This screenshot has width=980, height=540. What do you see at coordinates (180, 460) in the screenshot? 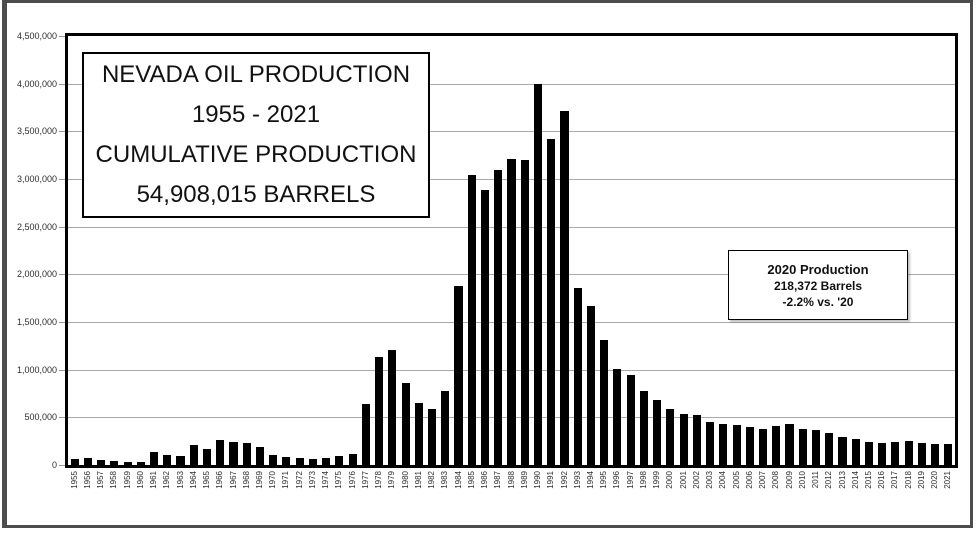
I see `bar-1963` at bounding box center [180, 460].